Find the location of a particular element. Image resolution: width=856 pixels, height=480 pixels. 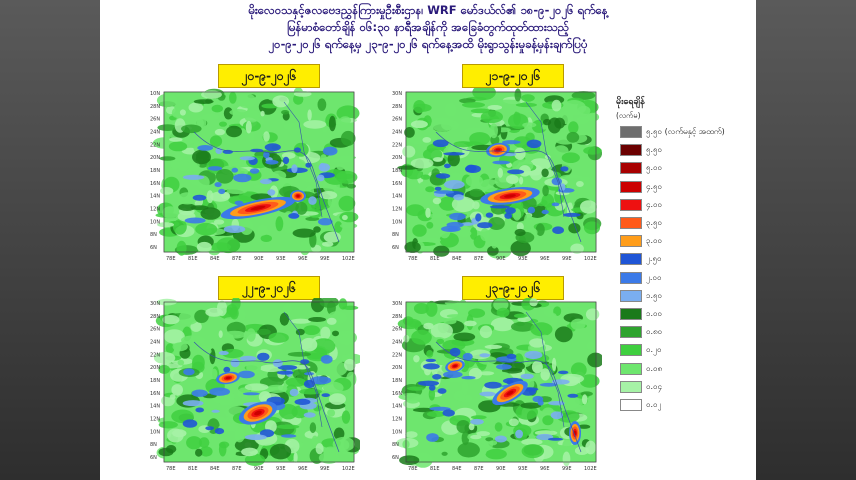

legend-label: ၀.၂၀ is located at coordinates (654, 350).